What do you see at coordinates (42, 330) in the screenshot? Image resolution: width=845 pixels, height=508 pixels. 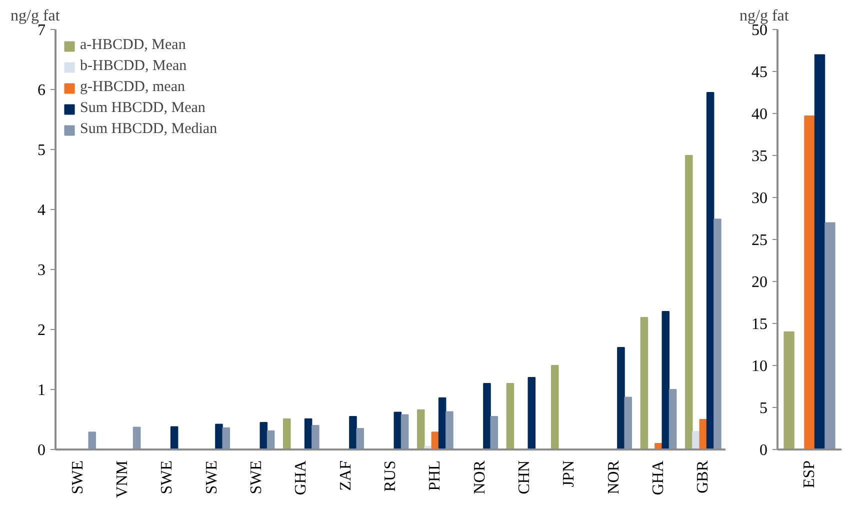 I see `y-tick-label: 2` at bounding box center [42, 330].